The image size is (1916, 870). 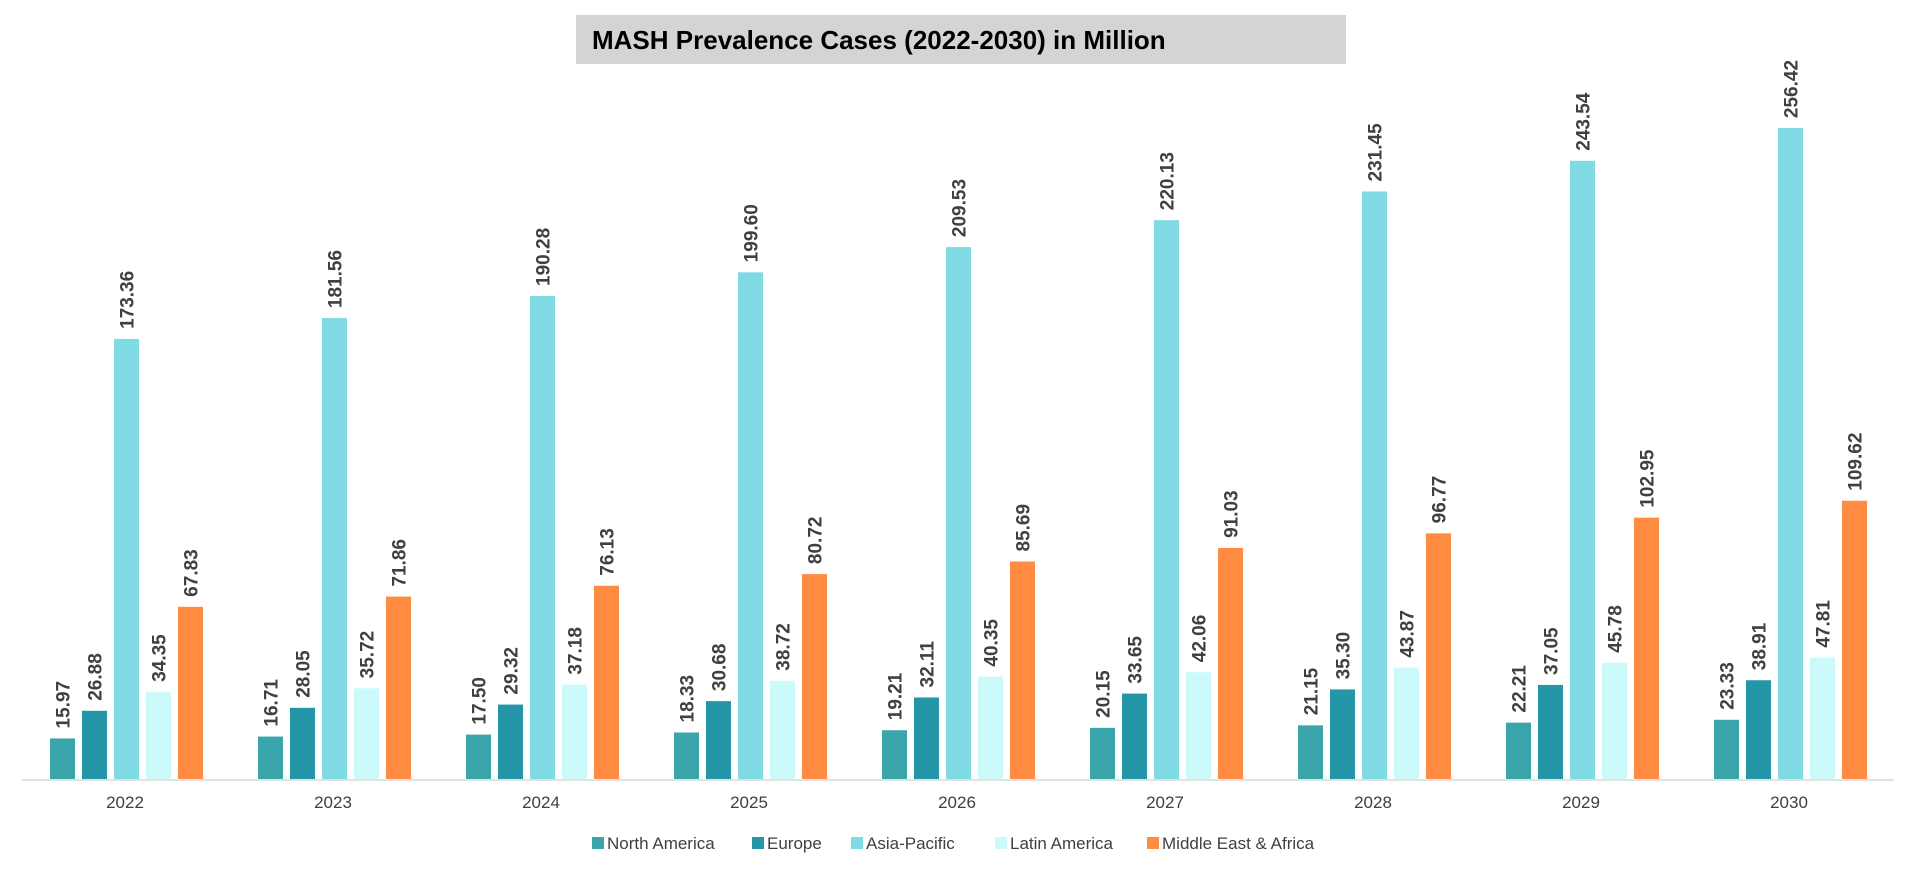 What do you see at coordinates (957, 802) in the screenshot?
I see `x-tick-label: 2026` at bounding box center [957, 802].